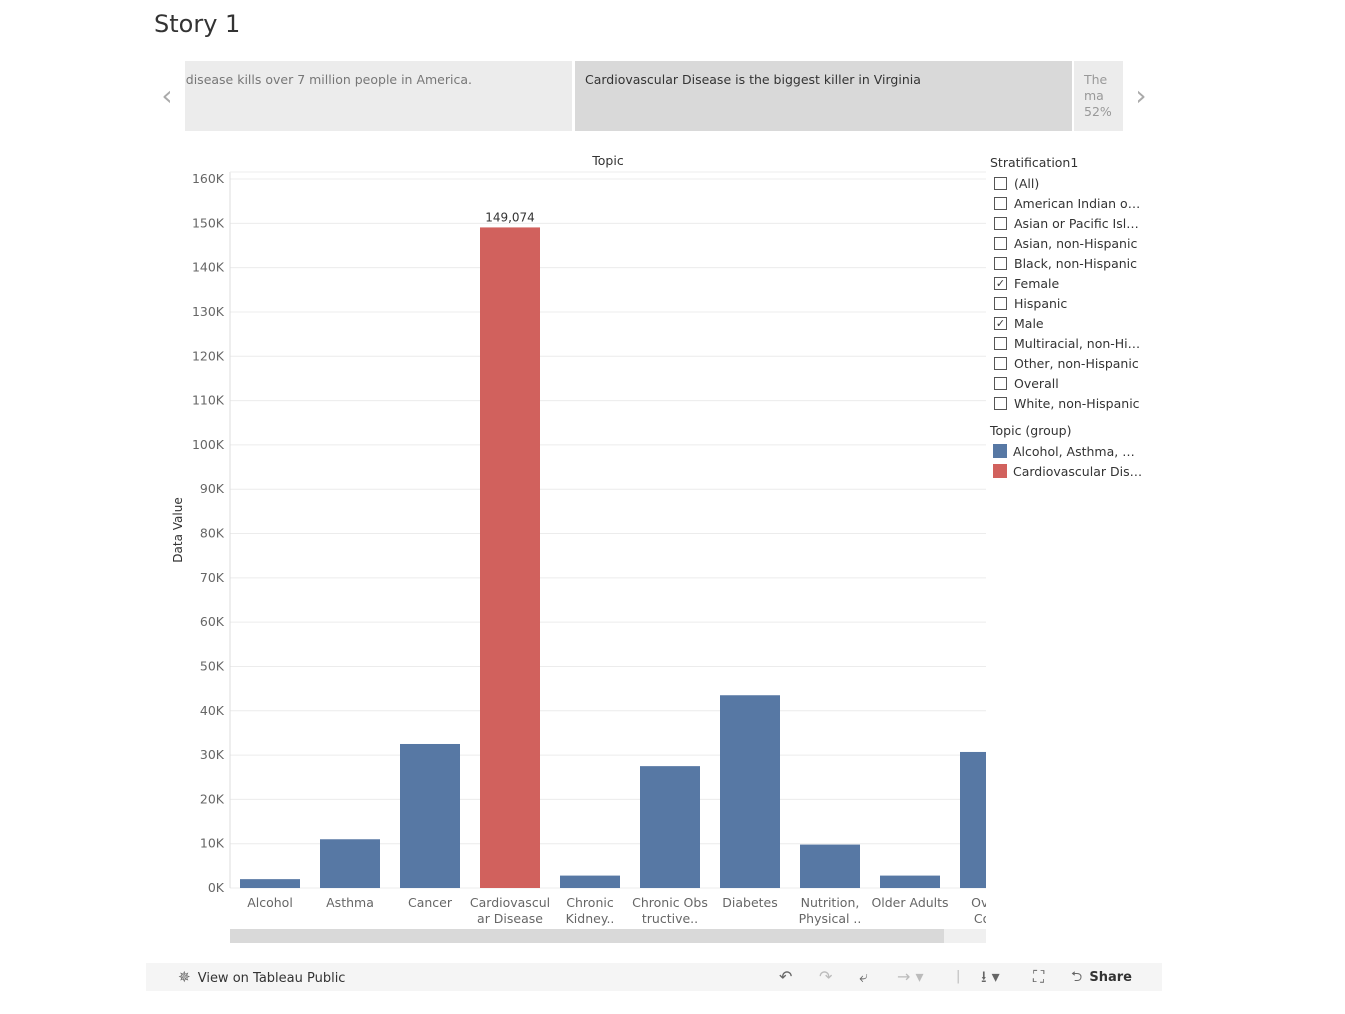 The image size is (1345, 1014). What do you see at coordinates (197, 24) in the screenshot?
I see `story-title: Story 1` at bounding box center [197, 24].